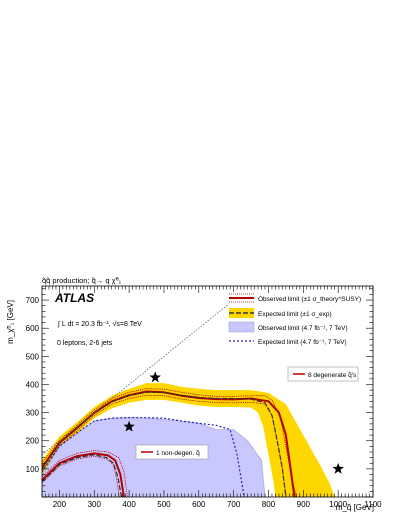 This screenshot has width=407, height=527. Describe the element at coordinates (355, 507) in the screenshot. I see `x-axis-label: m_q̃ [GeV]` at that location.